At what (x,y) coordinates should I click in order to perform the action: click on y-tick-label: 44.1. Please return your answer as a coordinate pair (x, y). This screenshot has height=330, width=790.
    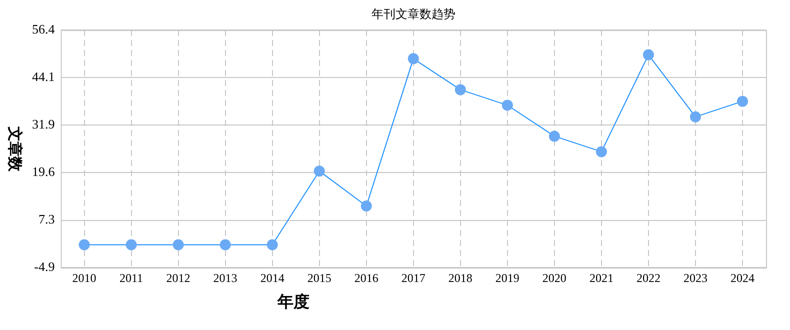
    Looking at the image, I should click on (43, 76).